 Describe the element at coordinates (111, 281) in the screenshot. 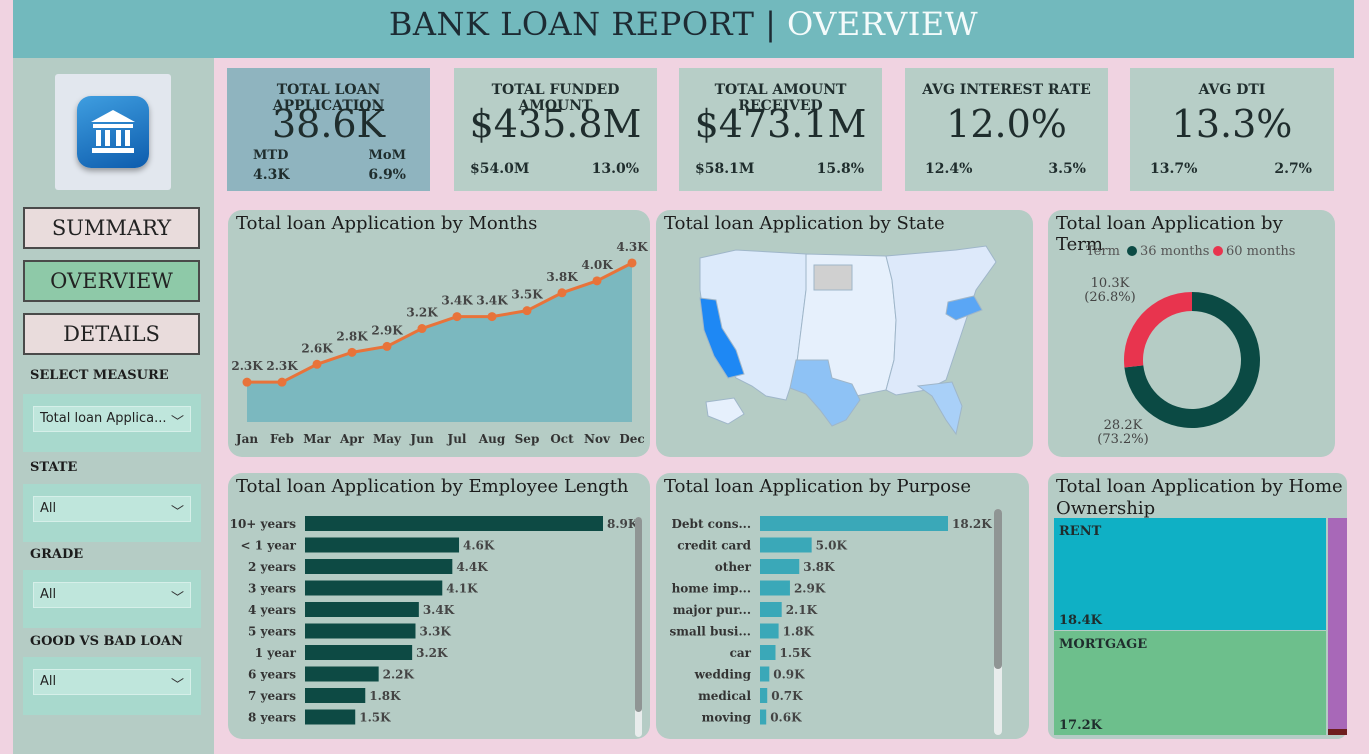

I see `overview-button: OVERVIEW` at that location.